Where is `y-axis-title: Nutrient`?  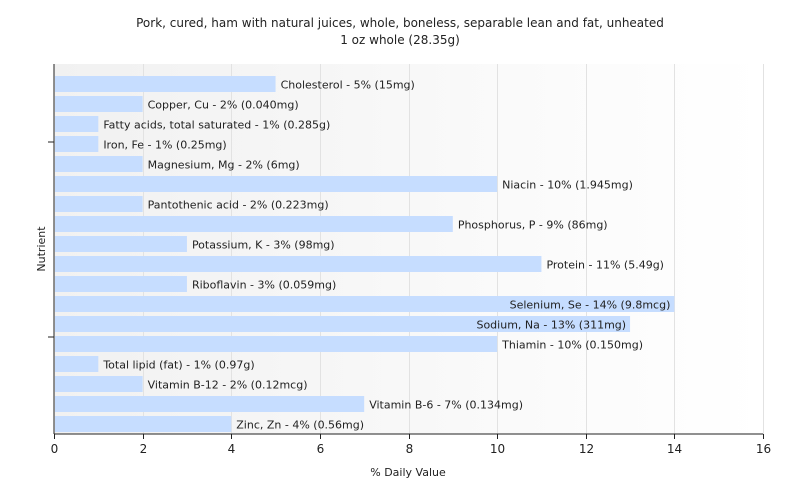 y-axis-title: Nutrient is located at coordinates (41, 249).